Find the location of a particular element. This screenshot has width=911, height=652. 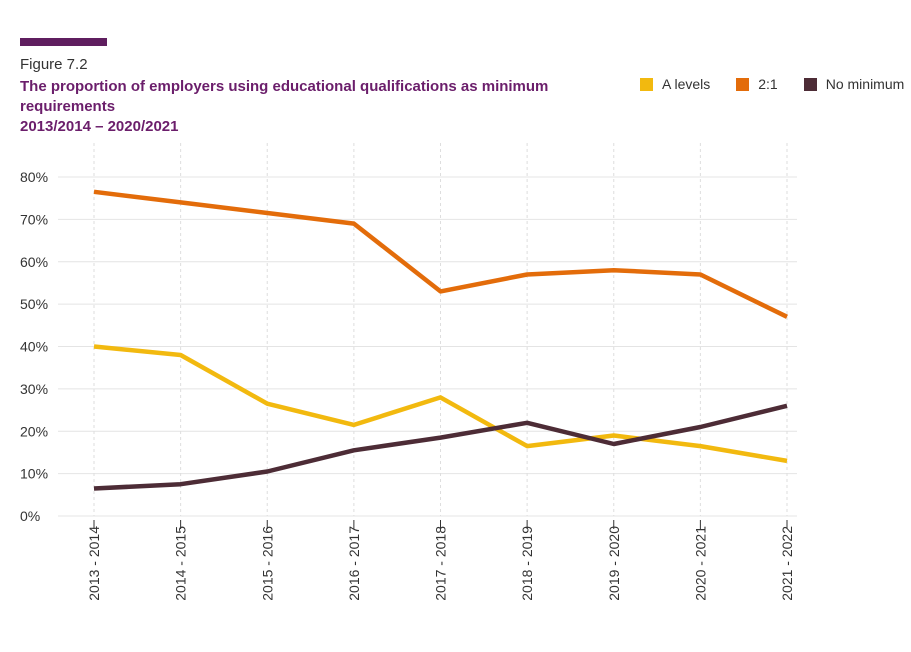

figure-accent-bar is located at coordinates (63, 42).